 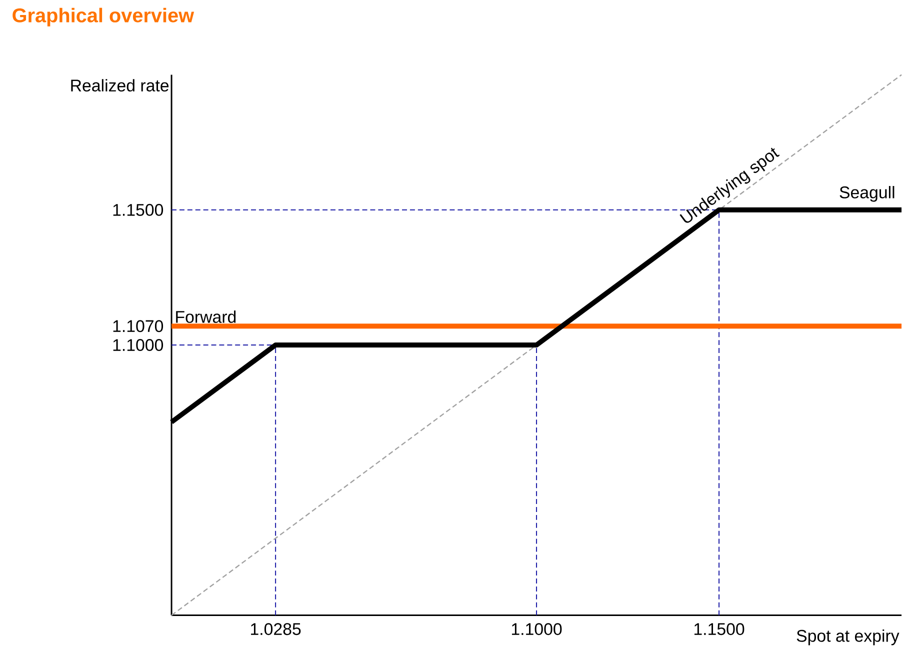 What do you see at coordinates (206, 316) in the screenshot?
I see `series-label: Forward` at bounding box center [206, 316].